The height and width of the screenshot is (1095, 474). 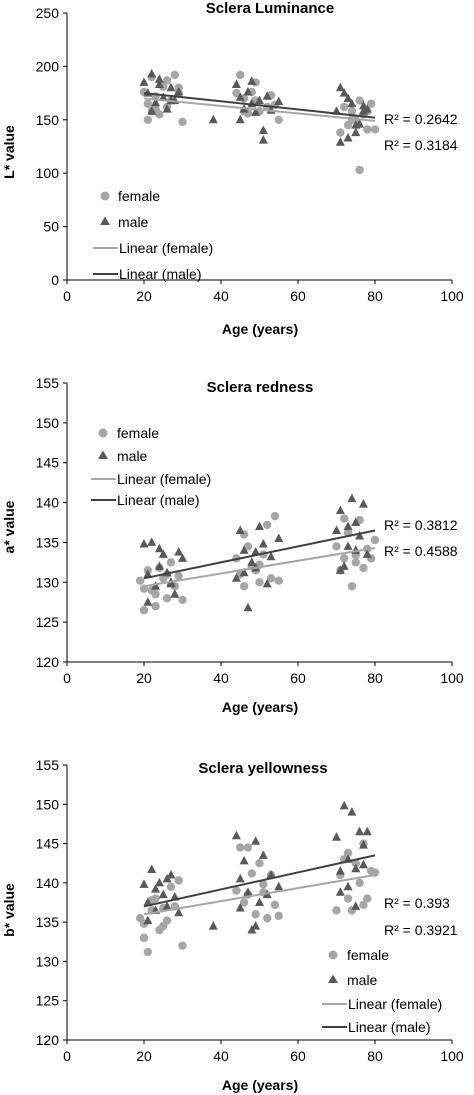 I want to click on y-axis-label: a* value, so click(x=9, y=526).